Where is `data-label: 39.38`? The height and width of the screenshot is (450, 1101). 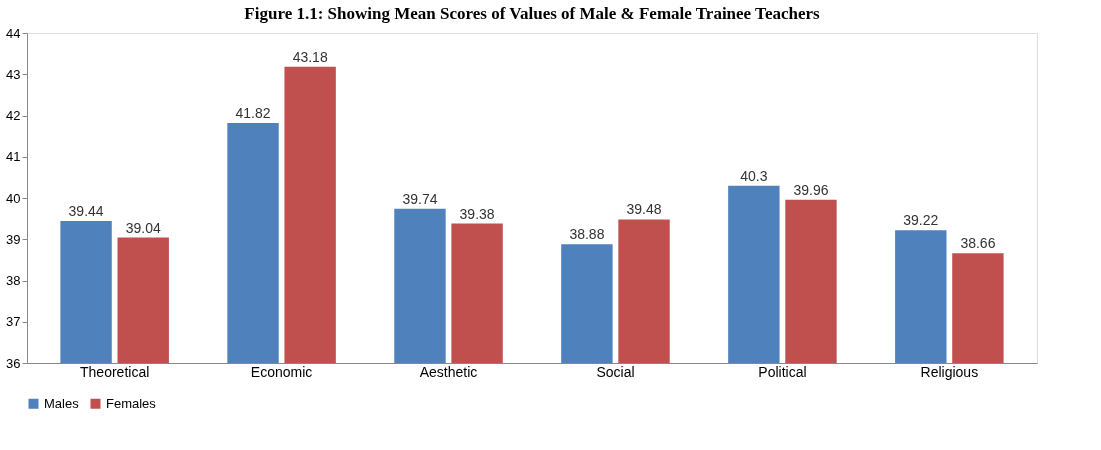
data-label: 39.38 is located at coordinates (477, 213).